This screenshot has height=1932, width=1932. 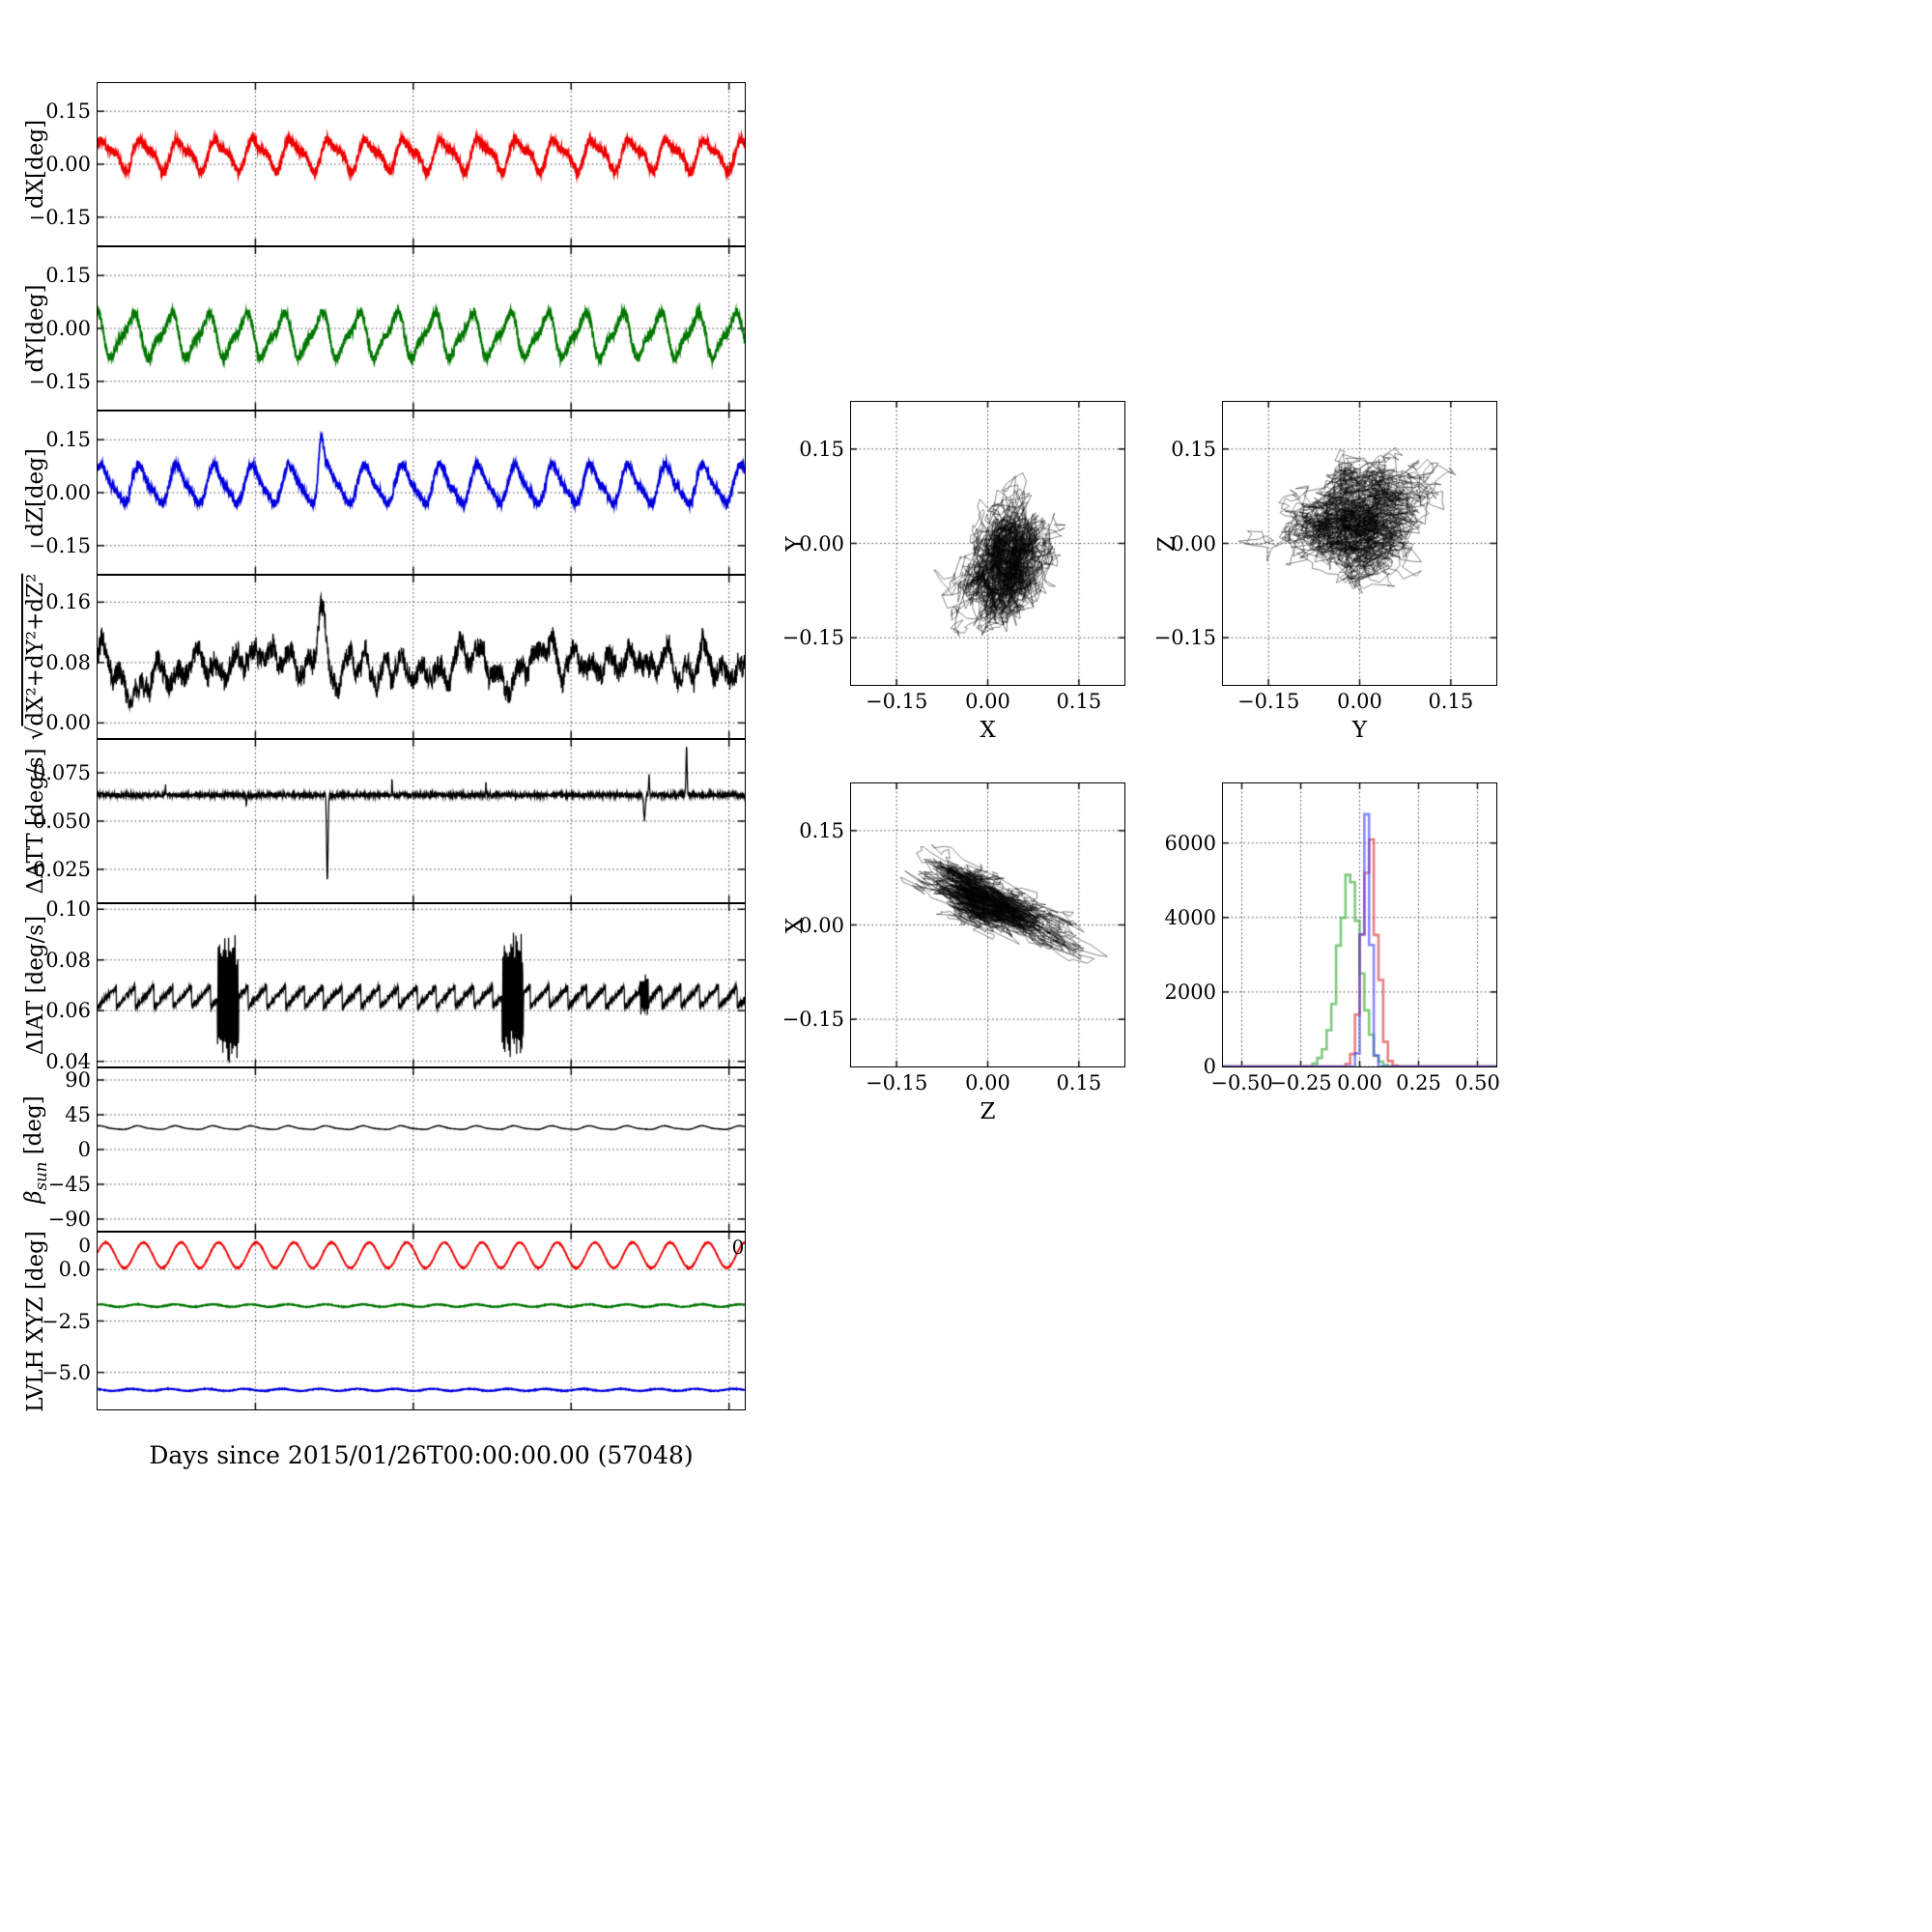 I want to click on lvlh-xyz-timeseries-canvas, so click(x=421, y=1321).